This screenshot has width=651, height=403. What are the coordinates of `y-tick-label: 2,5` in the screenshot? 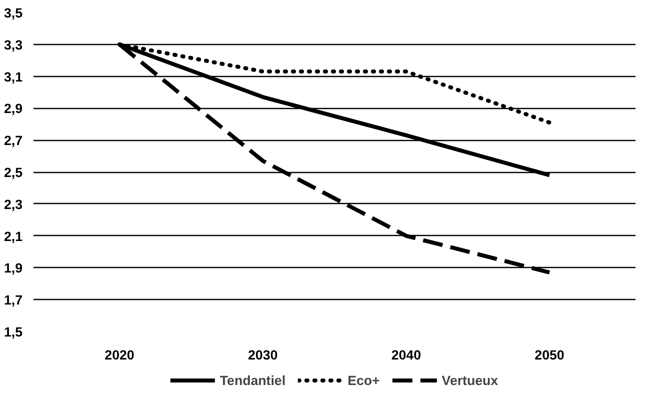 It's located at (14, 172).